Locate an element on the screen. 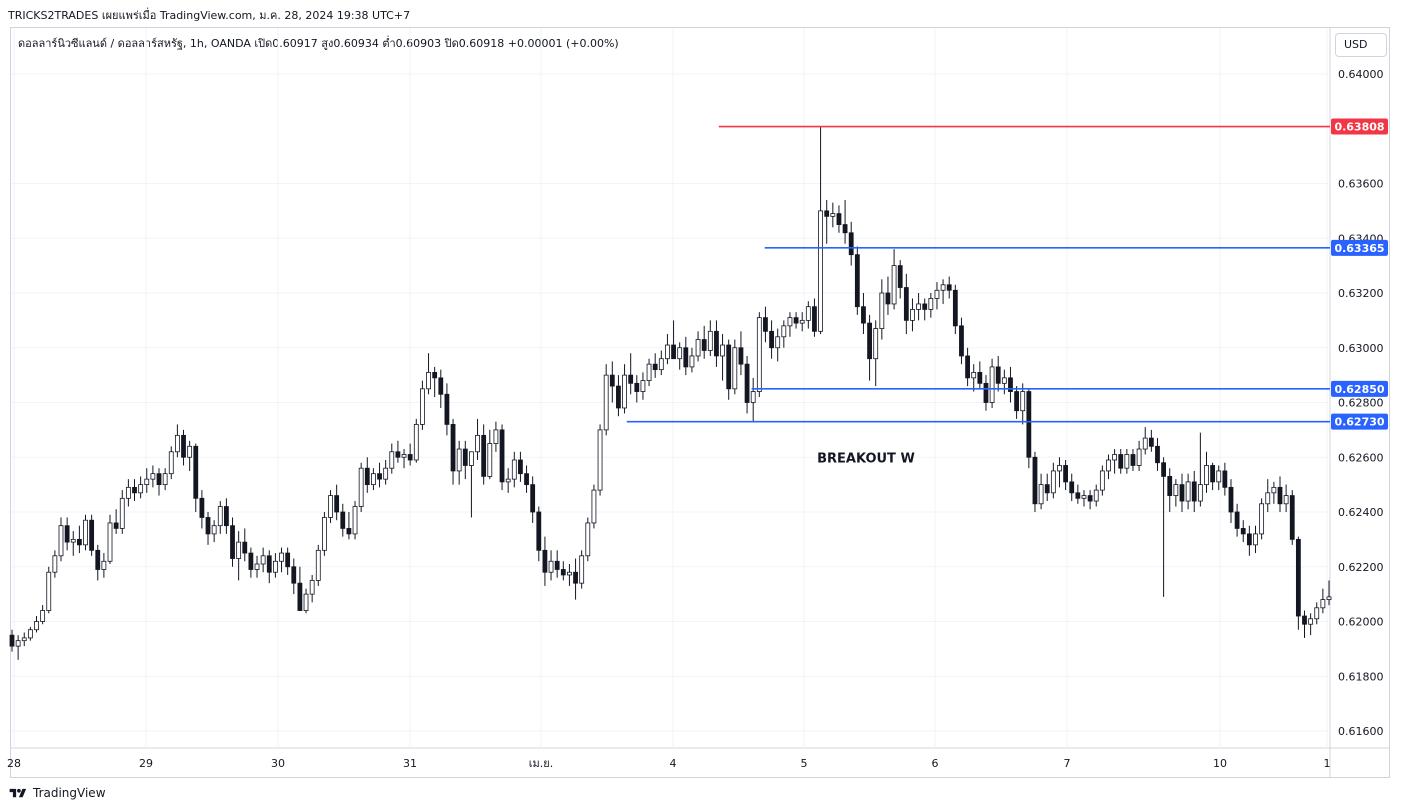 This screenshot has height=812, width=1401. y-tick-label: 0.64000 is located at coordinates (1361, 74).